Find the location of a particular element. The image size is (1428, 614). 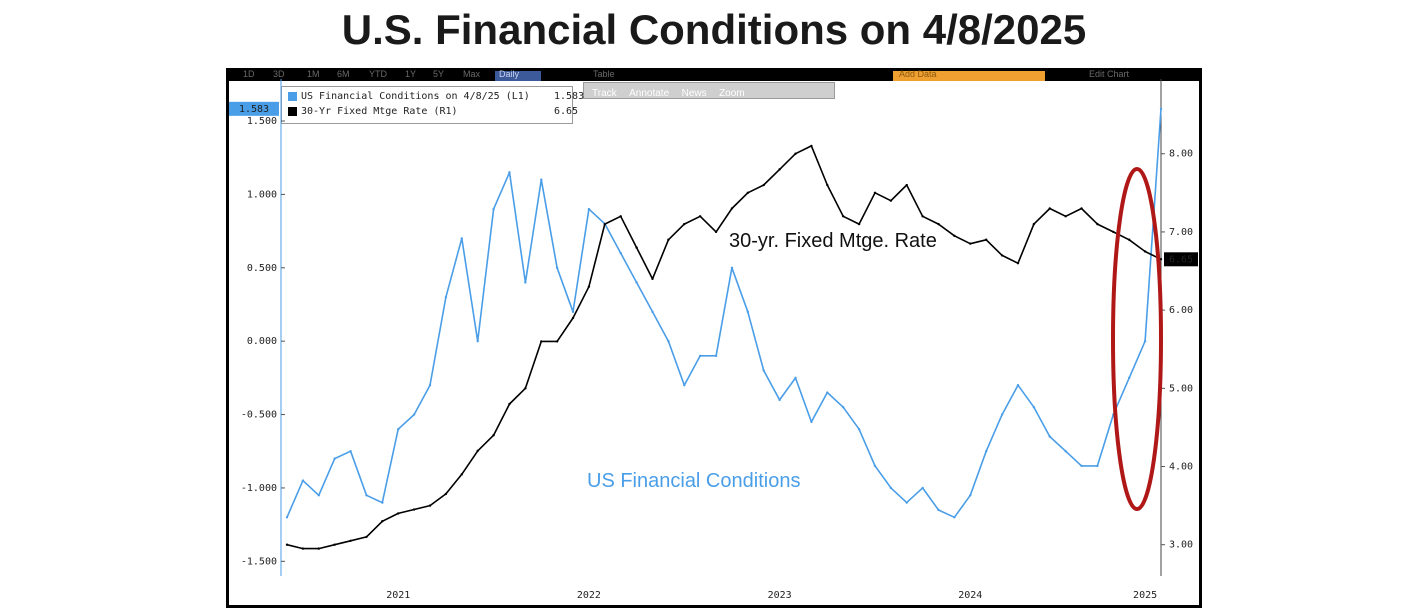

legend-swatch-mortgage is located at coordinates (292, 111).